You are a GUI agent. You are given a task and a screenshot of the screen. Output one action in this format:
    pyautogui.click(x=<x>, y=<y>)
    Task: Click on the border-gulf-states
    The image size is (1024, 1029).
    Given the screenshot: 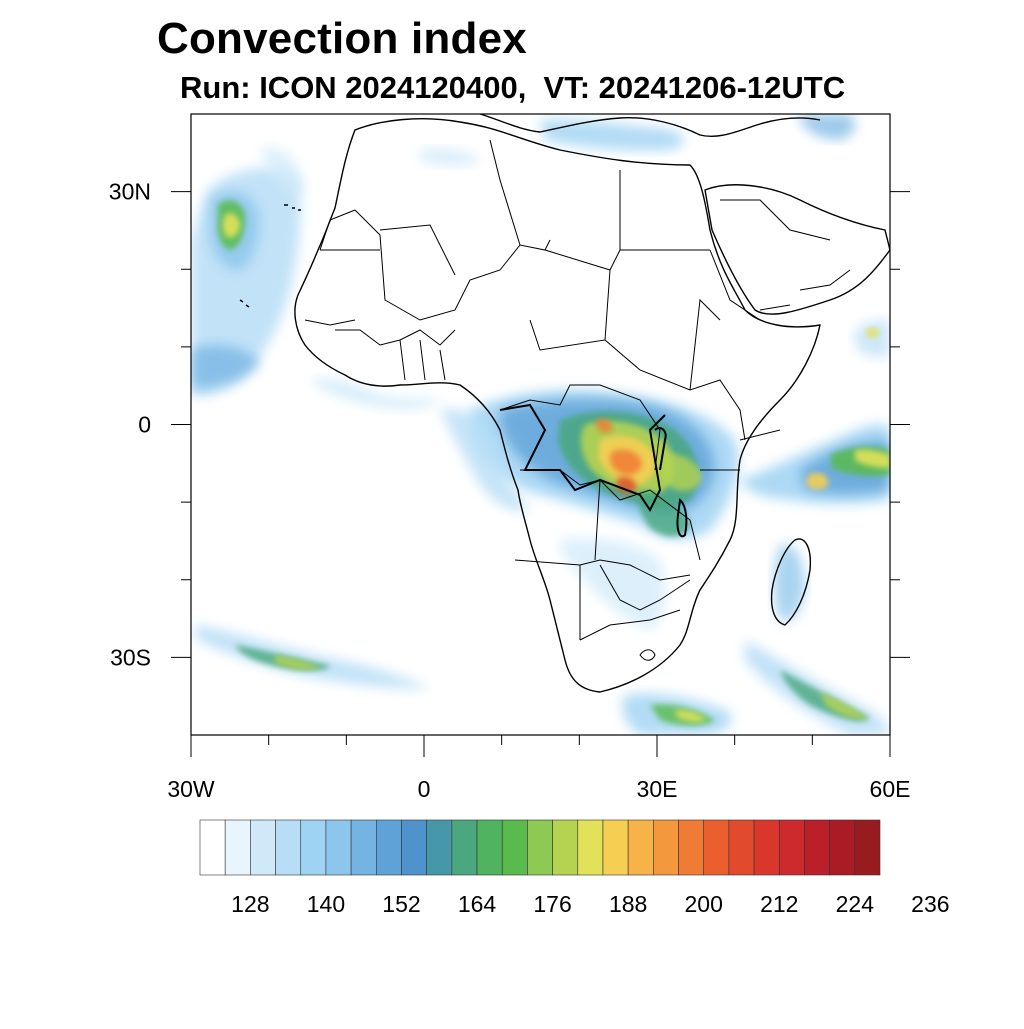 What is the action you would take?
    pyautogui.click(x=422, y=360)
    